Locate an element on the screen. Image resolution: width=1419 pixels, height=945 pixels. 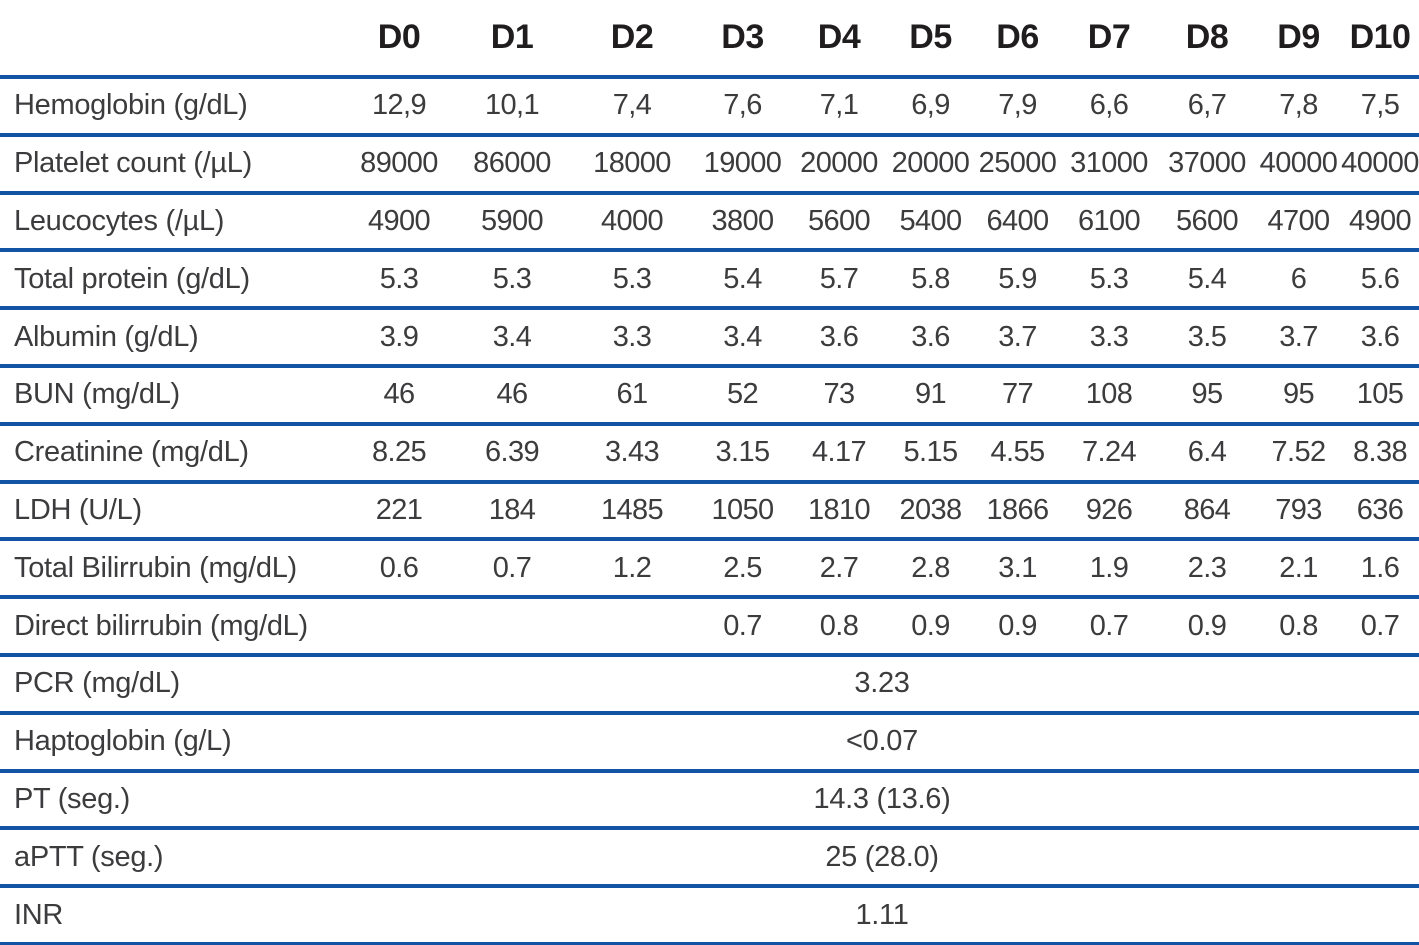
cell-d1: 46 is located at coordinates (512, 395).